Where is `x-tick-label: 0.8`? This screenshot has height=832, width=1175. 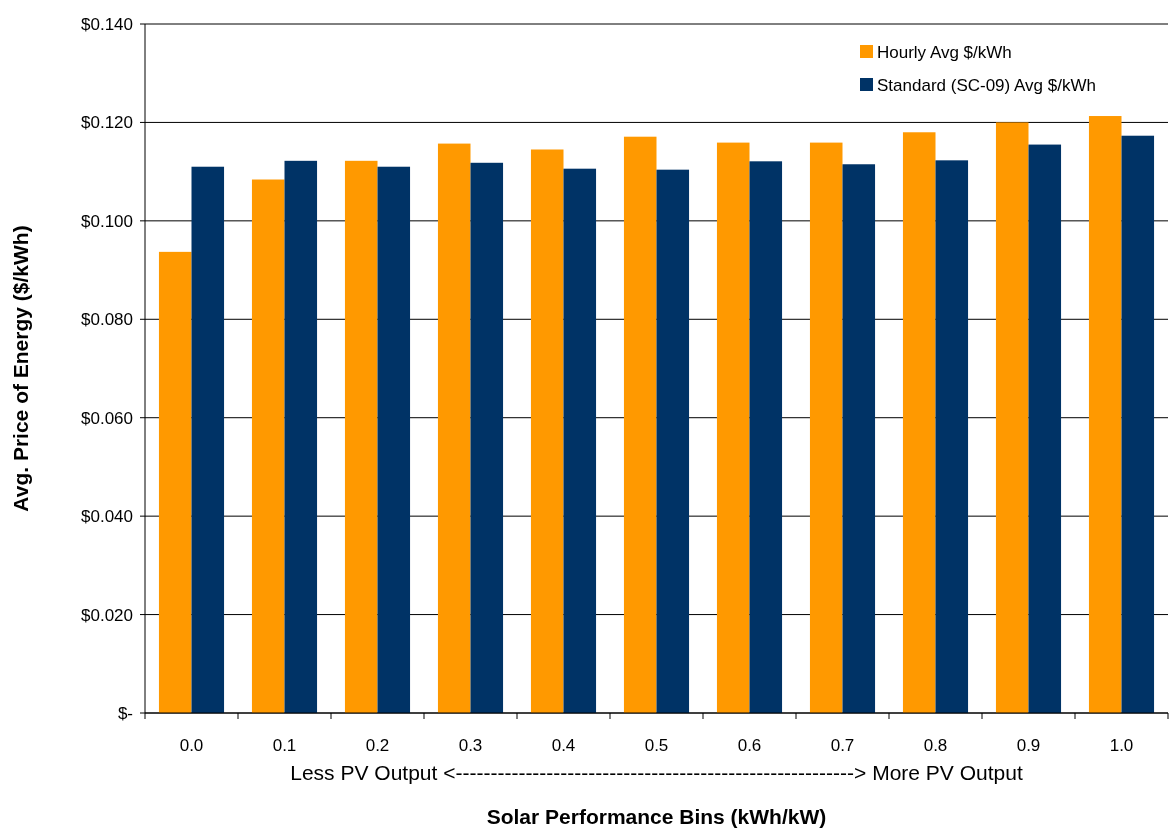 x-tick-label: 0.8 is located at coordinates (935, 745).